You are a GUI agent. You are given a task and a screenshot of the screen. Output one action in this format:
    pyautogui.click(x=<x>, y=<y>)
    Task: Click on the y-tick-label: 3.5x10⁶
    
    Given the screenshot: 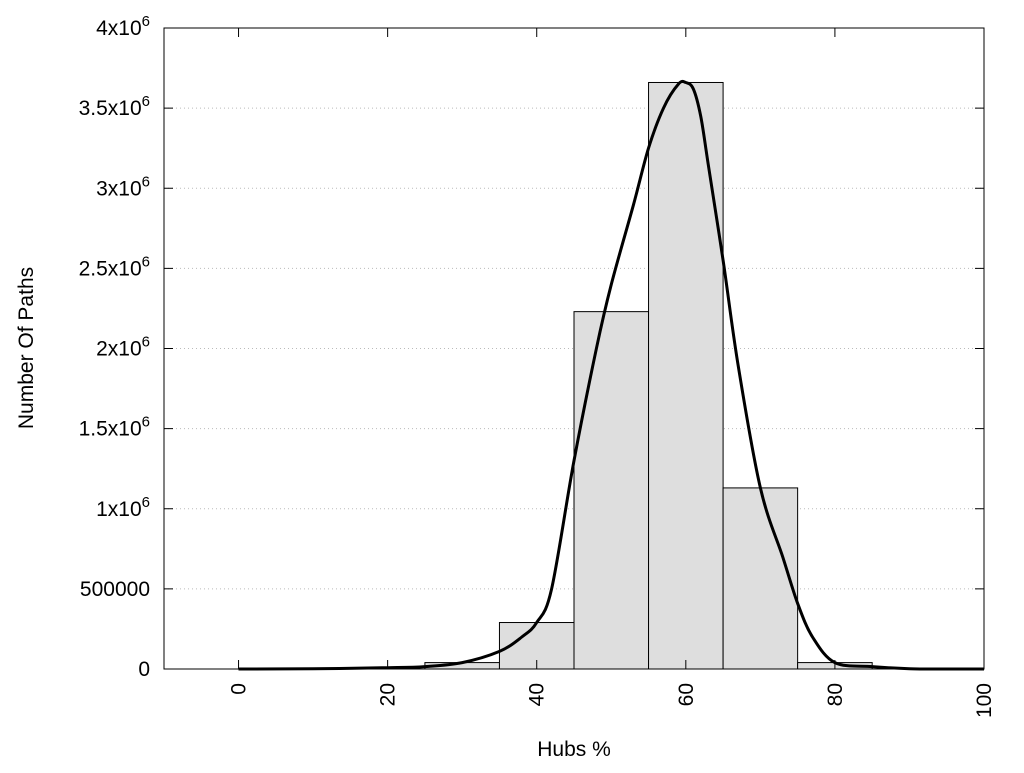 What is the action you would take?
    pyautogui.click(x=114, y=106)
    